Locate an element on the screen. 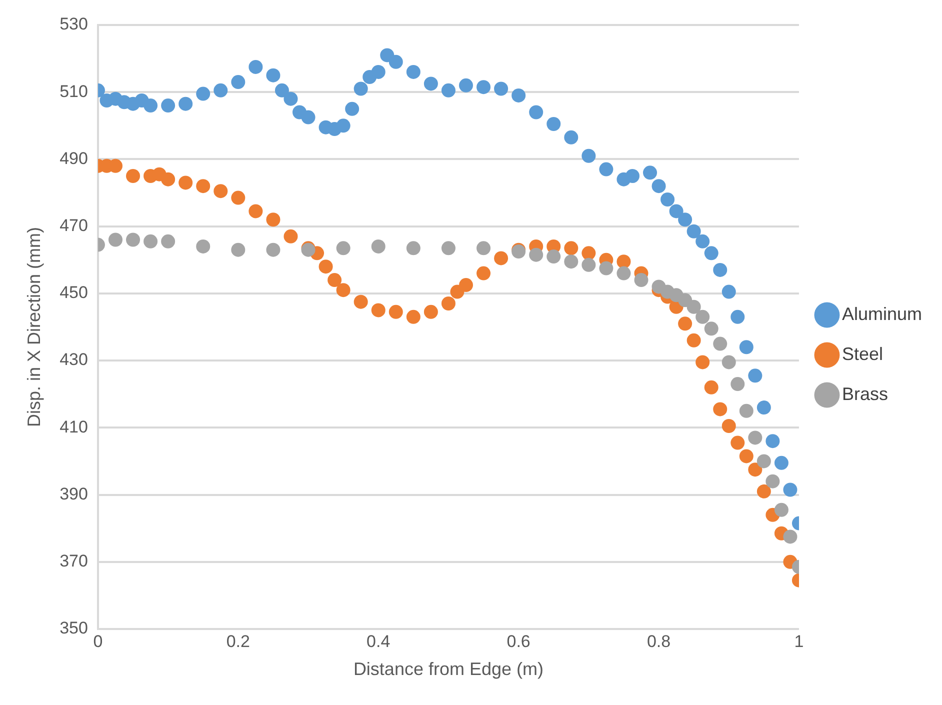 The height and width of the screenshot is (705, 942). x-tick-label: 0.2 is located at coordinates (238, 641).